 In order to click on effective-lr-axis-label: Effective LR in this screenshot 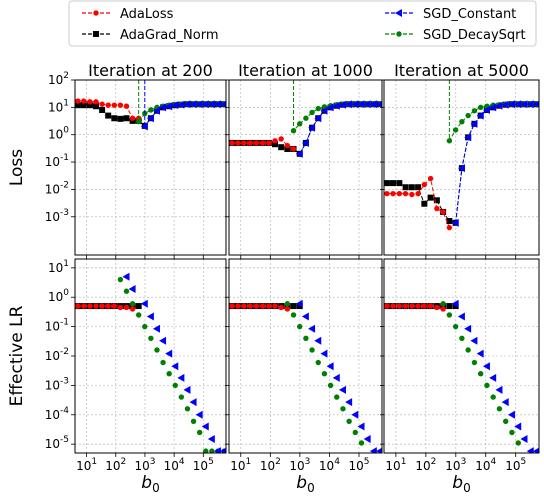, I will do `click(17, 355)`.